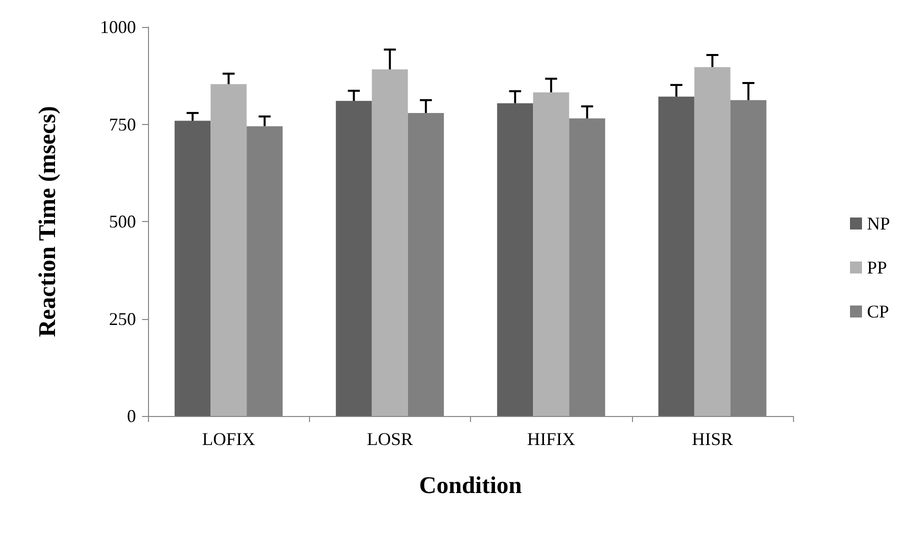 This screenshot has height=535, width=913. Describe the element at coordinates (122, 124) in the screenshot. I see `y-tick-label: 750` at that location.